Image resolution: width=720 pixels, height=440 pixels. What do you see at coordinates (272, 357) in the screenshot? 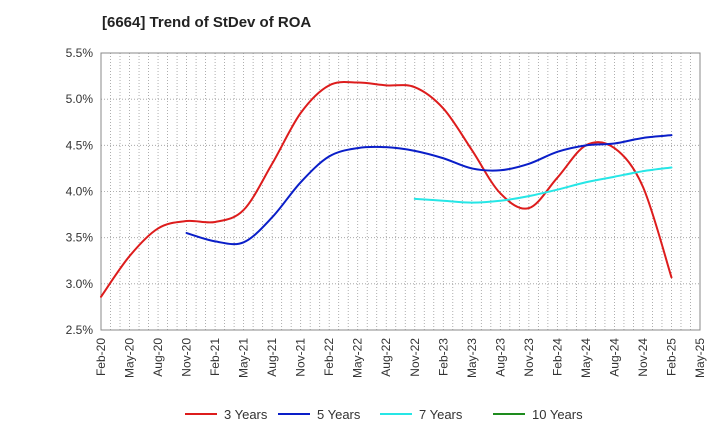
I see `x-tick-label: Aug-21` at bounding box center [272, 357].